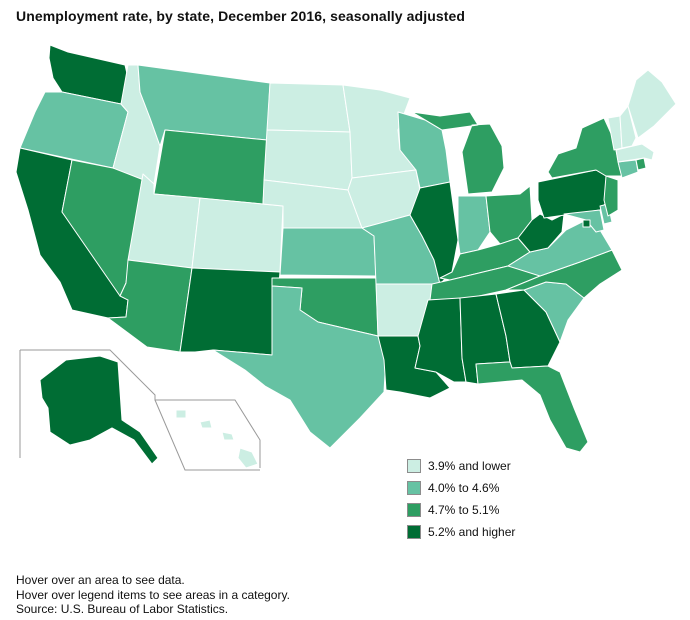 The image size is (690, 620). I want to click on state-maryland, so click(584, 221).